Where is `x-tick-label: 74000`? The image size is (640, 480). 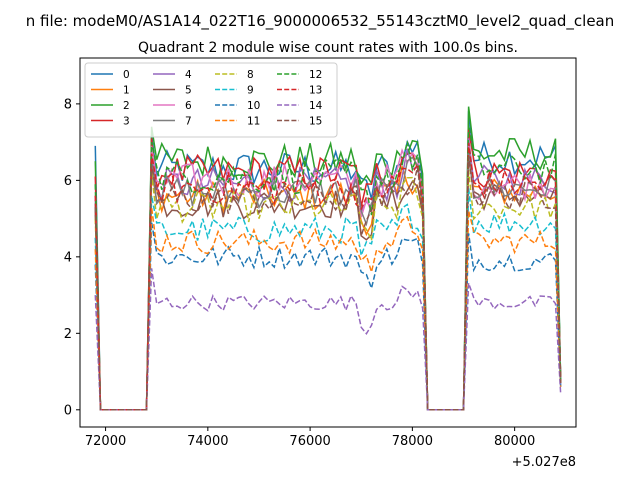 x-tick-label: 74000 is located at coordinates (207, 441).